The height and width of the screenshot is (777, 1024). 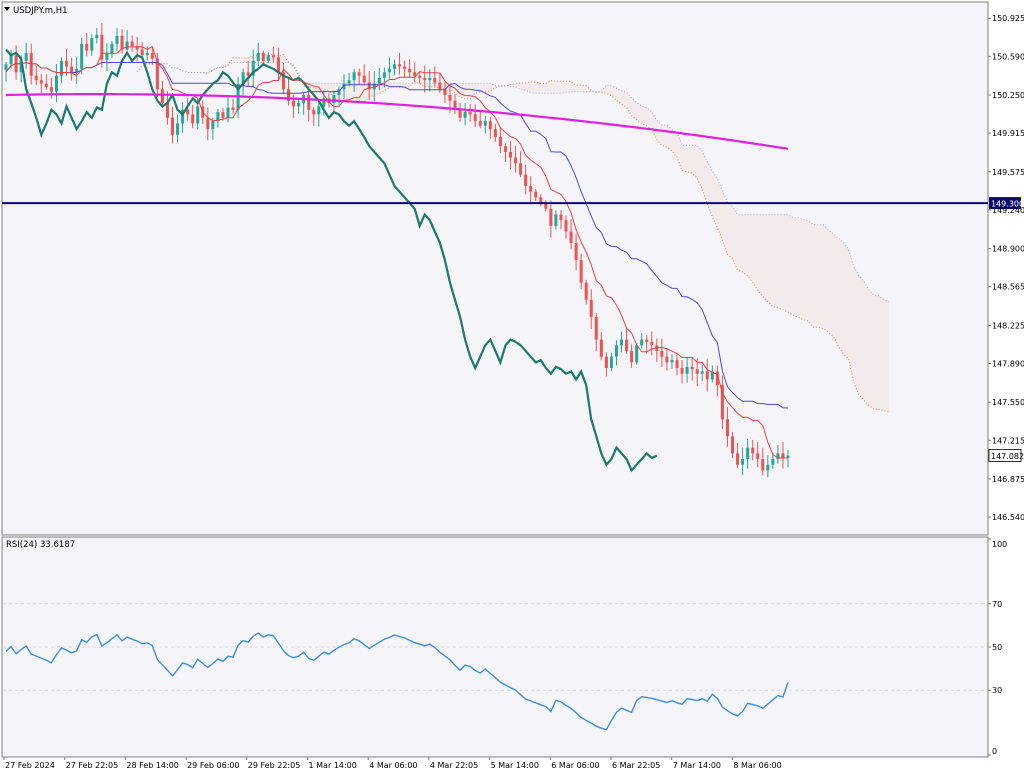 I want to click on price-tick-label: 148.565, so click(x=1008, y=287).